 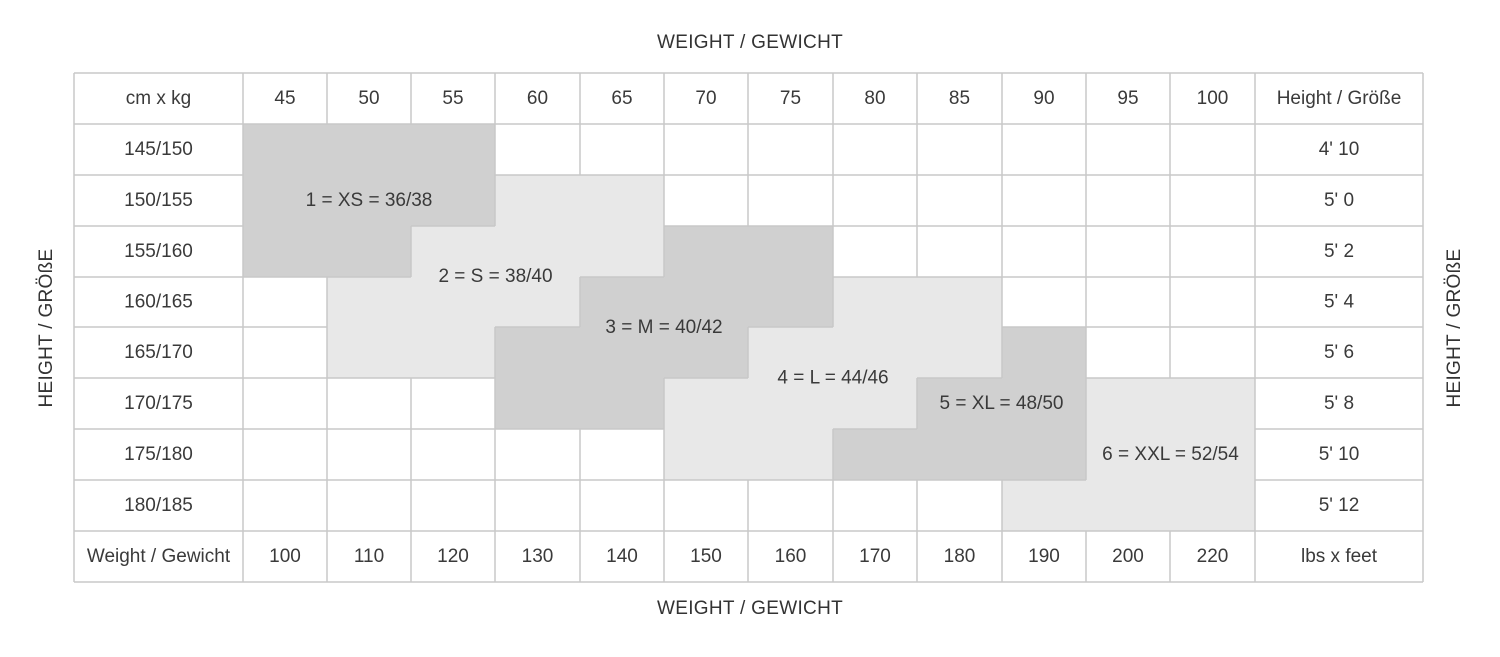 I want to click on size-label-2: 2 = S = 38/40, so click(x=495, y=276).